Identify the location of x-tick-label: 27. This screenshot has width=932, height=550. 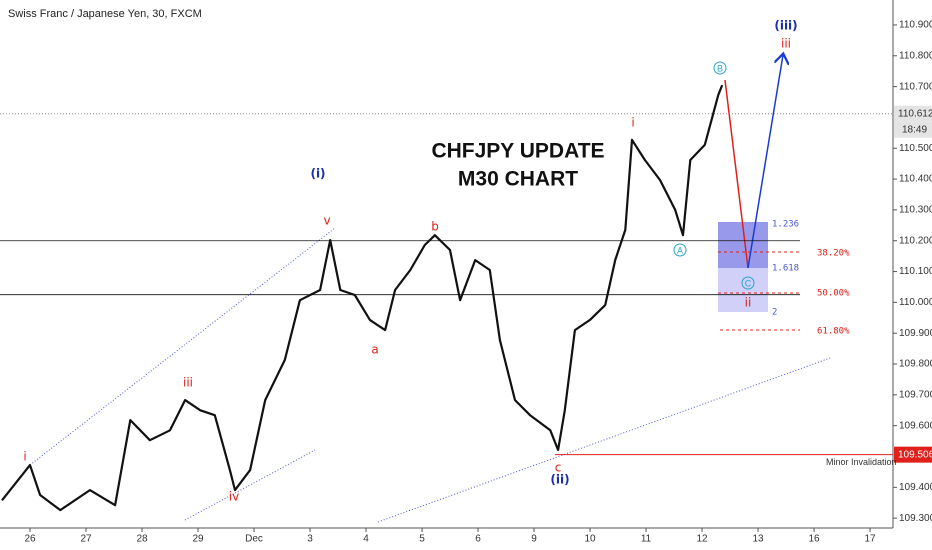
(86, 539).